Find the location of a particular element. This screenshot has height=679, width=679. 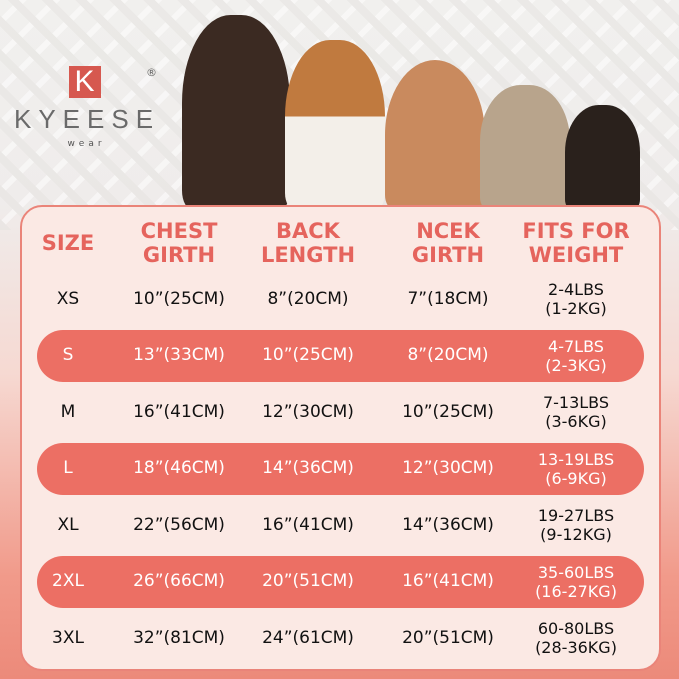

cell-weight: 35-60LBS (16-27KG) is located at coordinates (576, 582).